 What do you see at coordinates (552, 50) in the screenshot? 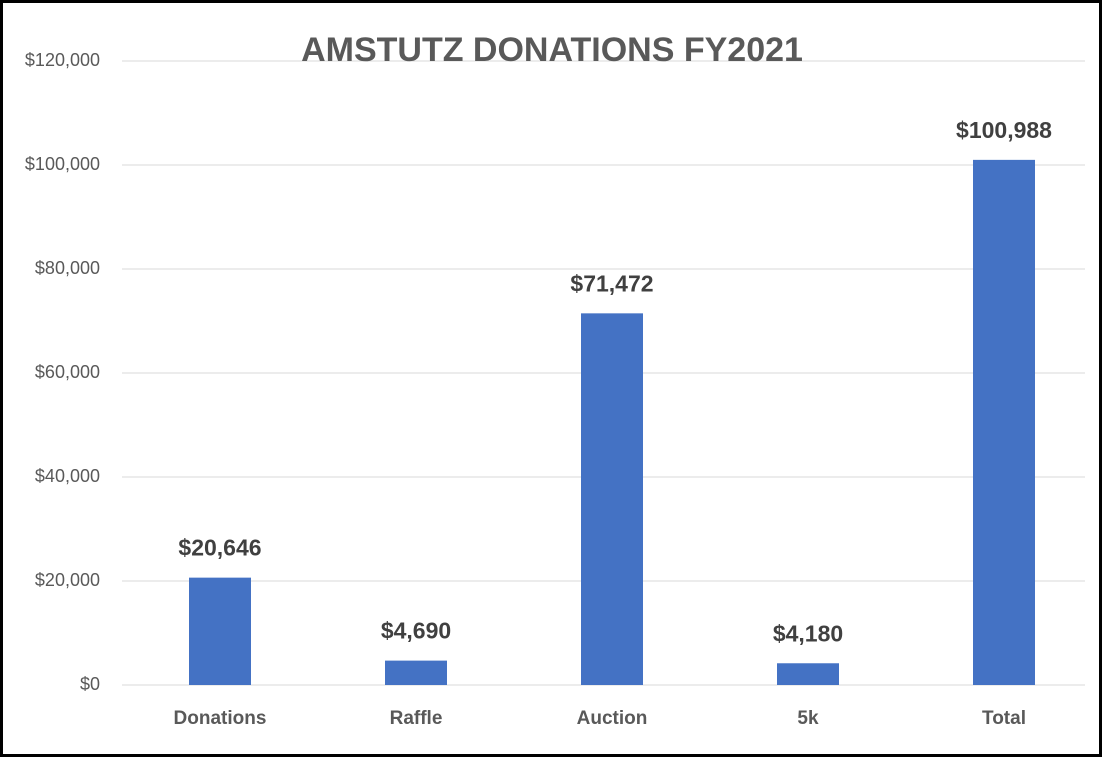
I see `chart-title: AMSTUTZ DONATIONS FY2021` at bounding box center [552, 50].